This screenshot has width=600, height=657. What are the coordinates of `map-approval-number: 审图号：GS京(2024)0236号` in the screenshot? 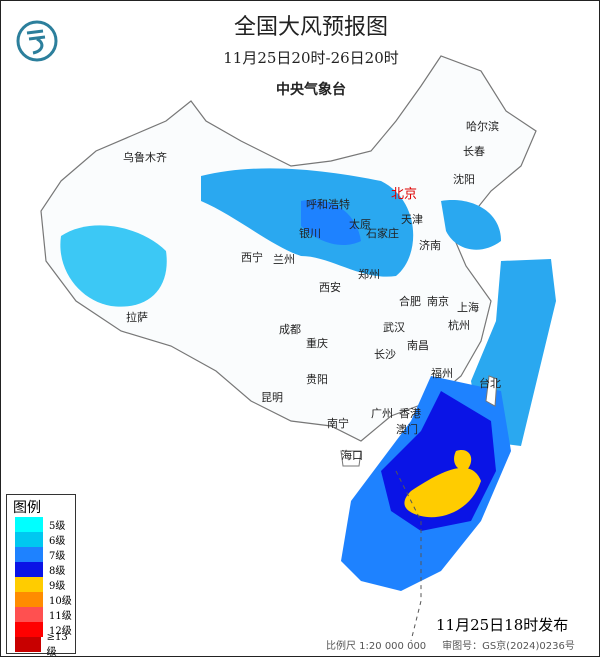 It's located at (508, 646).